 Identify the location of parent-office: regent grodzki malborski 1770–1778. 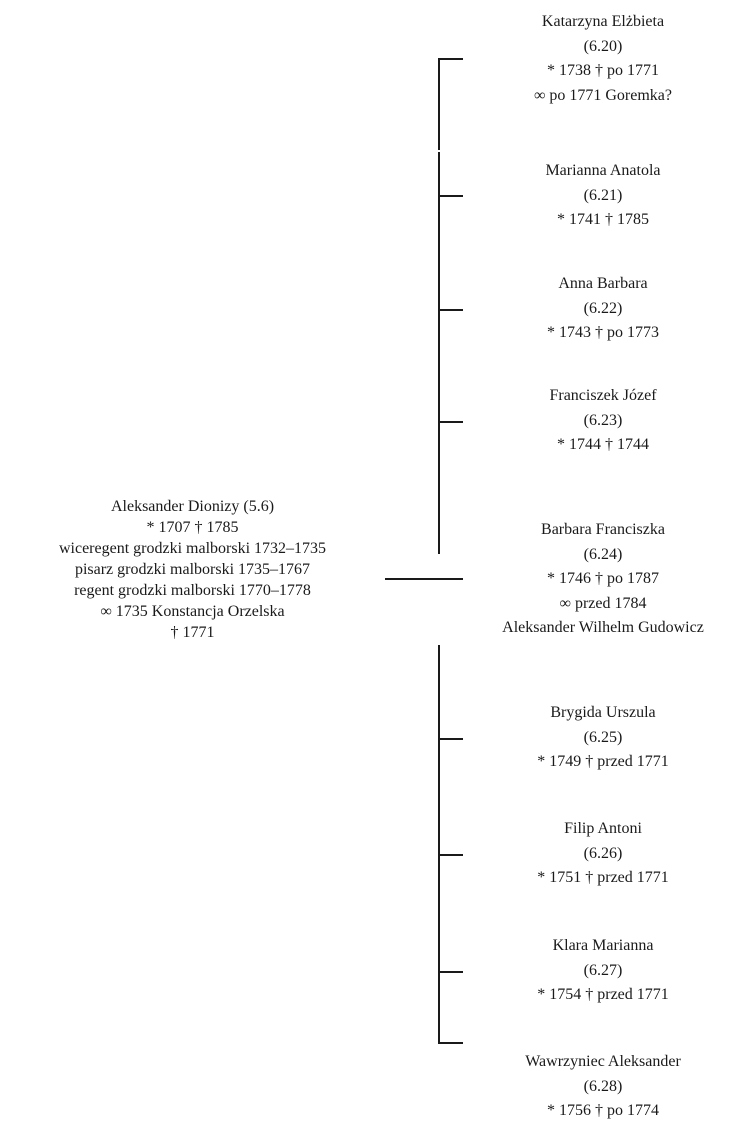
(192, 590).